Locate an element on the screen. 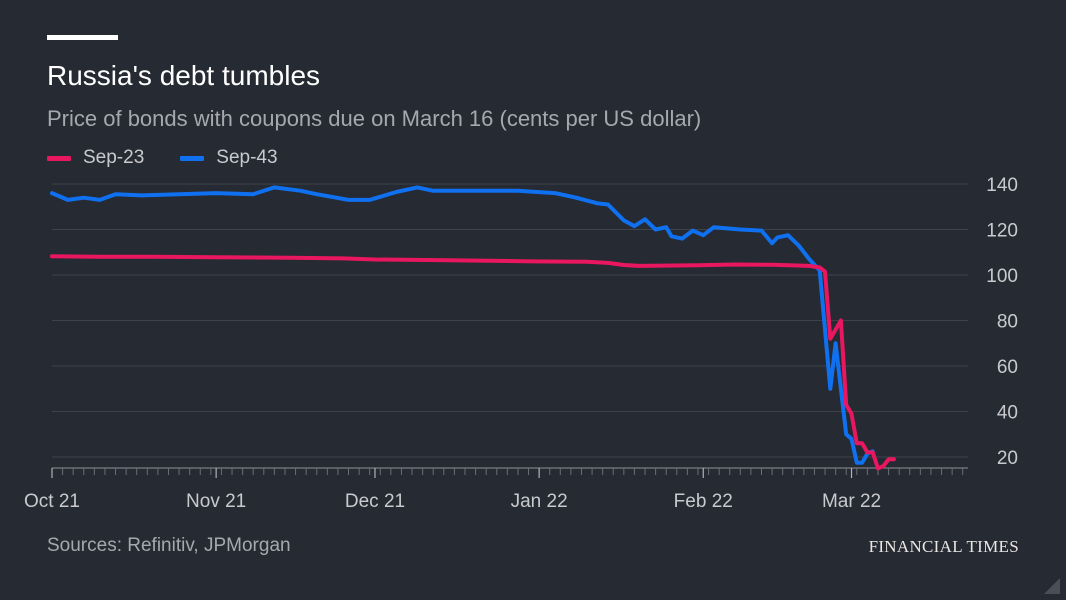 Image resolution: width=1066 pixels, height=600 pixels. y-tick-label-60: 60 is located at coordinates (1007, 367).